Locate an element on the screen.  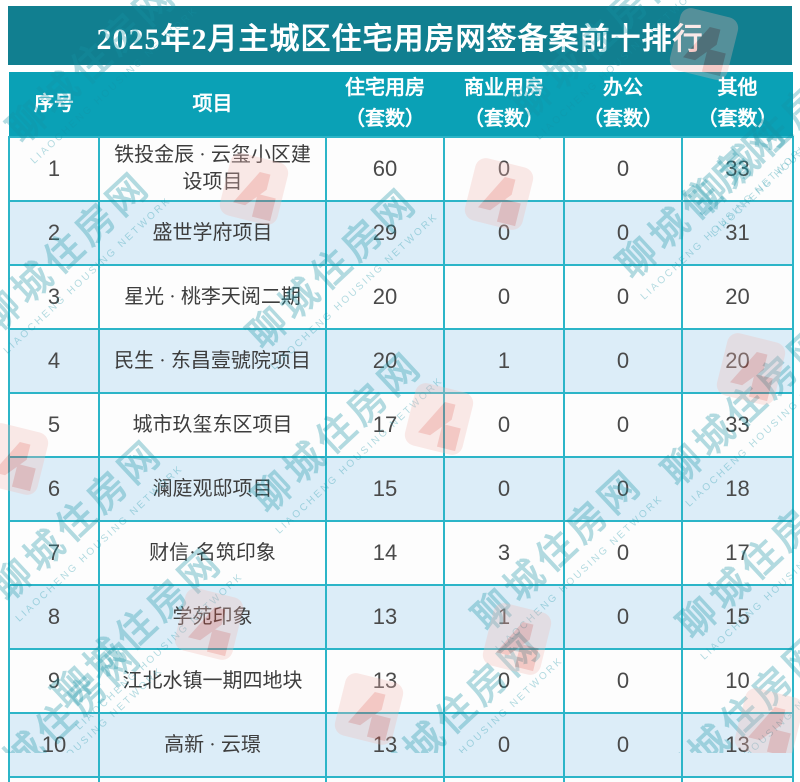
table-row-partial is located at coordinates (401, 779).